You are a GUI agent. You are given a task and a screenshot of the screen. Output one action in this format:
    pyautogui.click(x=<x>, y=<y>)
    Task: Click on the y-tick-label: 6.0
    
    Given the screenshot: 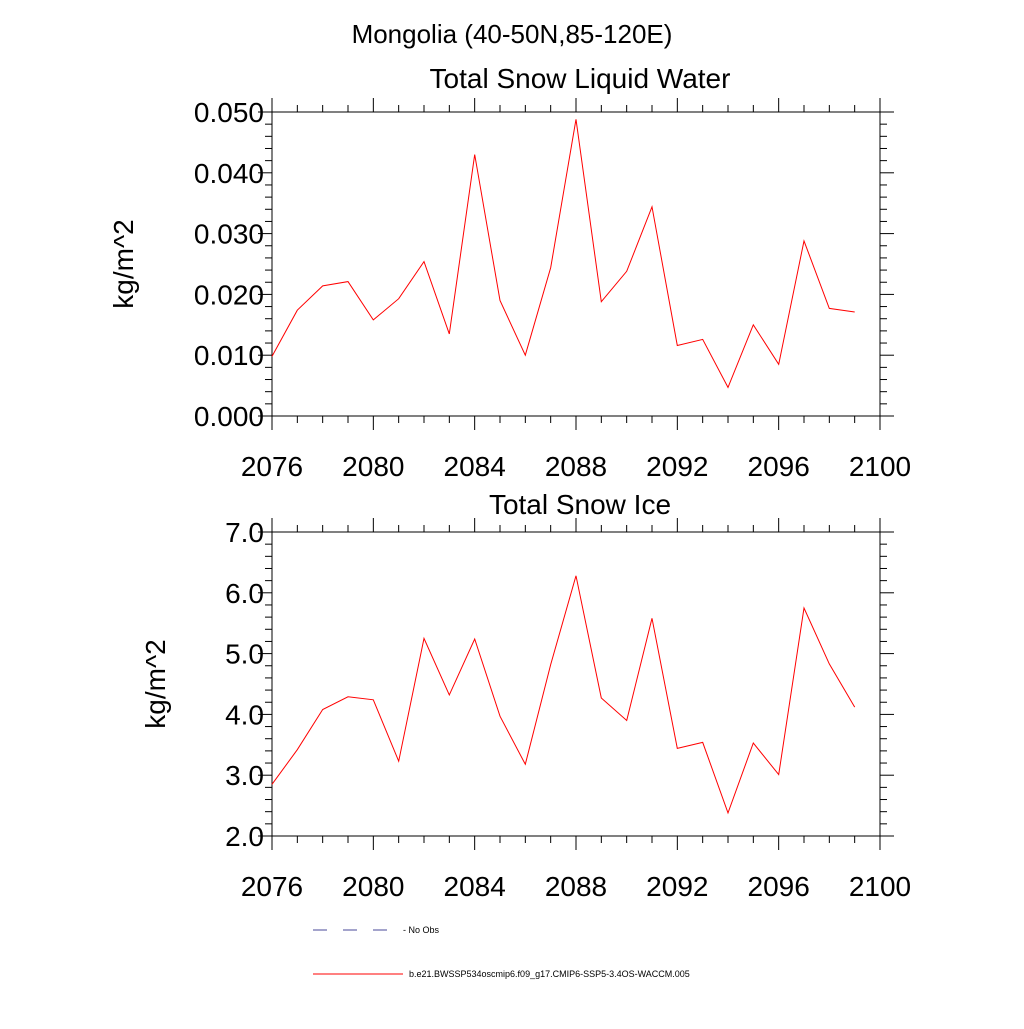 What is the action you would take?
    pyautogui.click(x=244, y=593)
    